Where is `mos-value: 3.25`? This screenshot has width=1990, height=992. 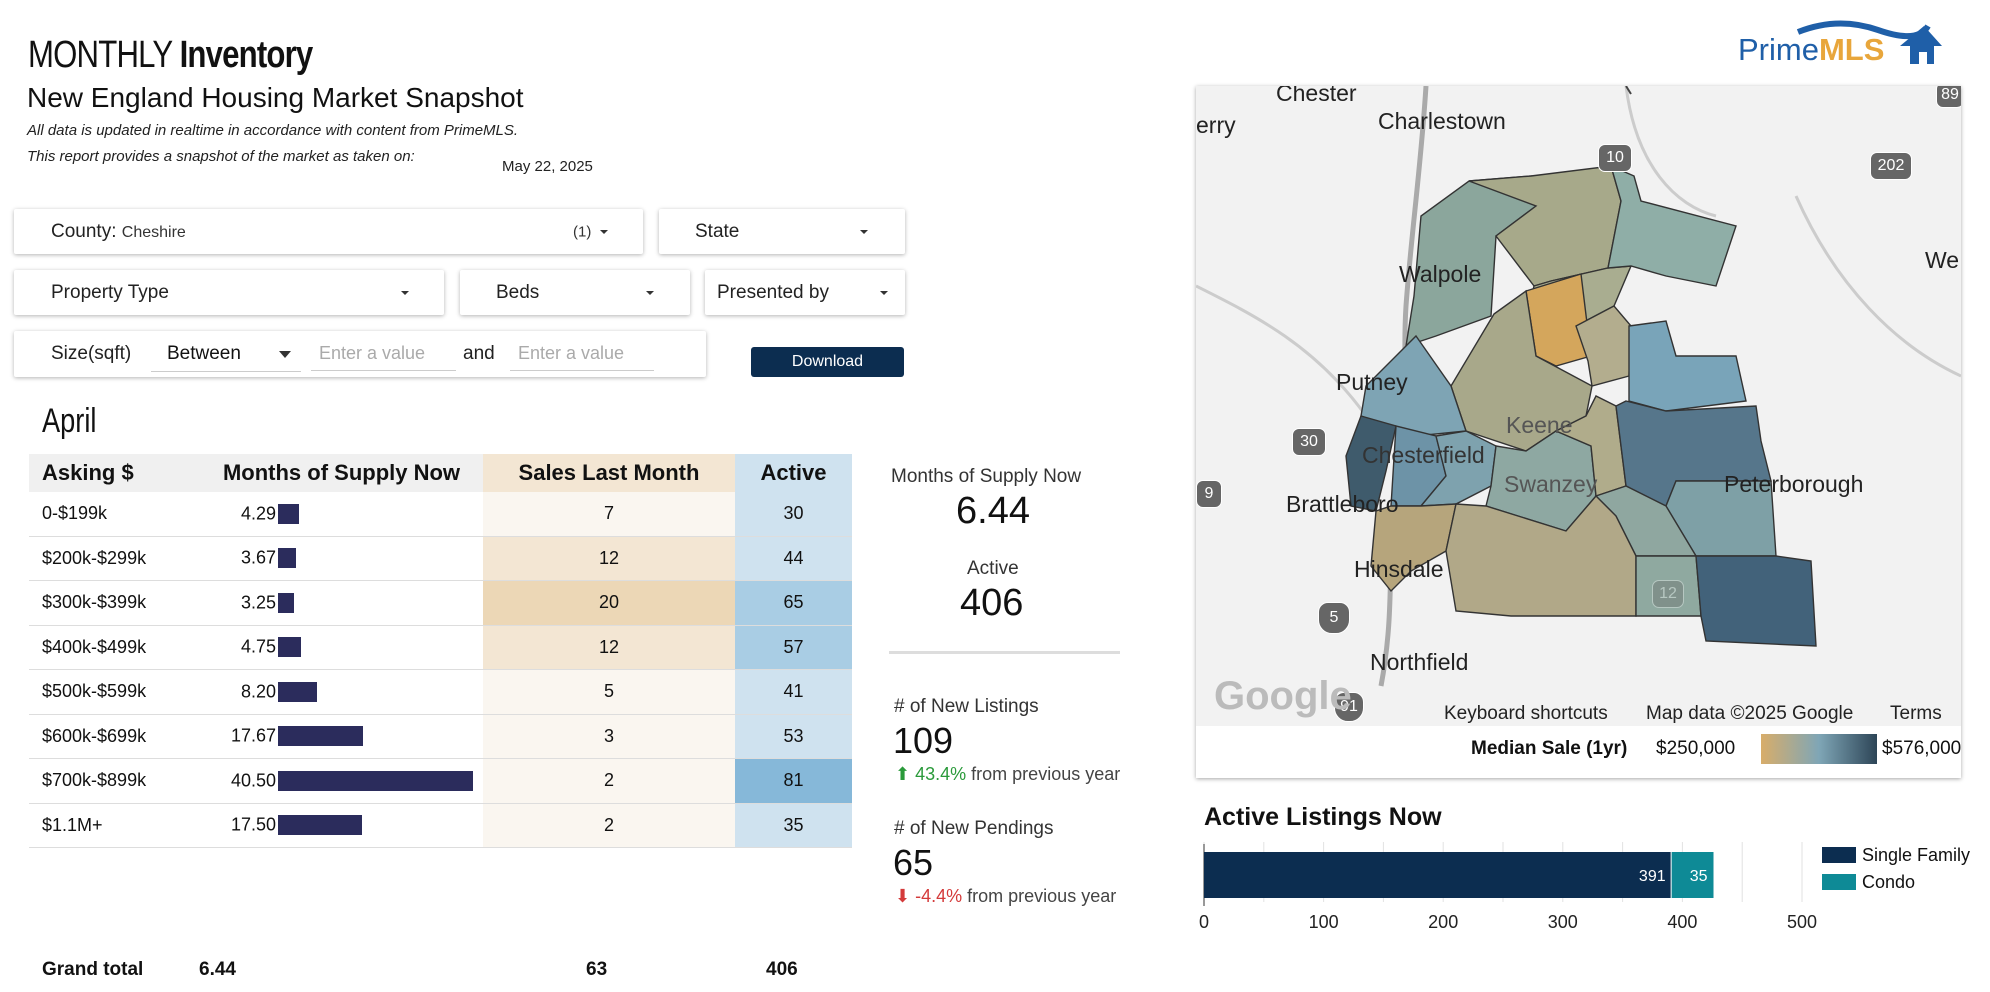 mos-value: 3.25 is located at coordinates (258, 602).